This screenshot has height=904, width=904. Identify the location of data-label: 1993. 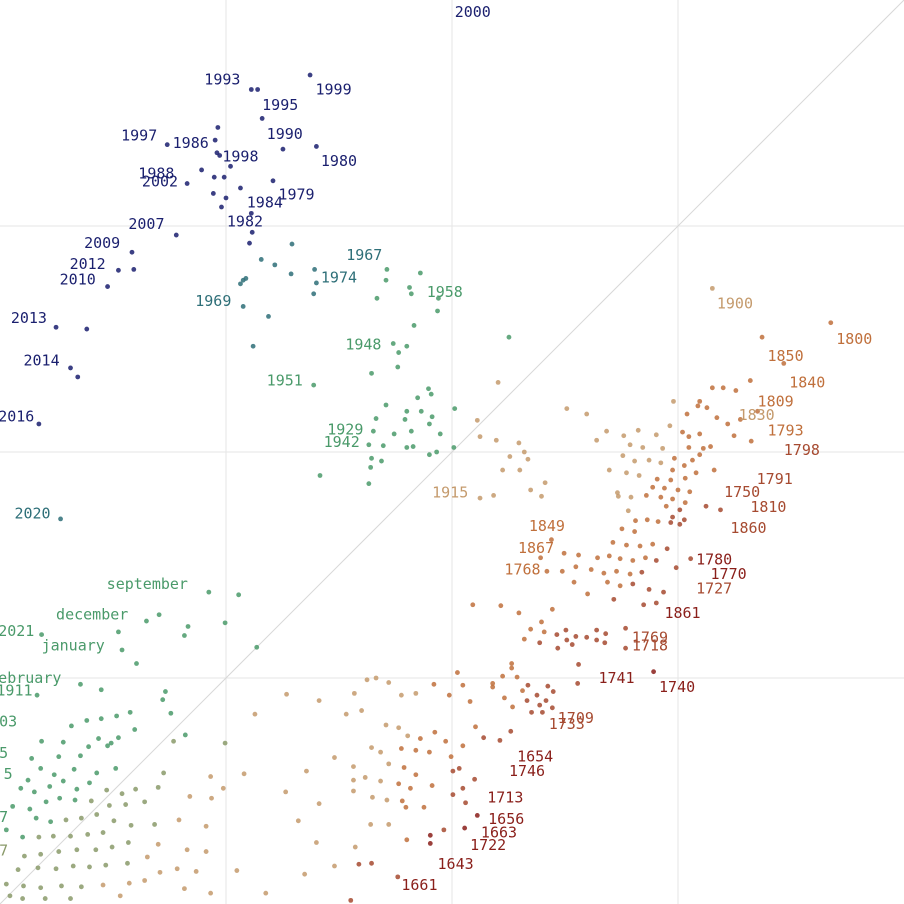
(222, 80).